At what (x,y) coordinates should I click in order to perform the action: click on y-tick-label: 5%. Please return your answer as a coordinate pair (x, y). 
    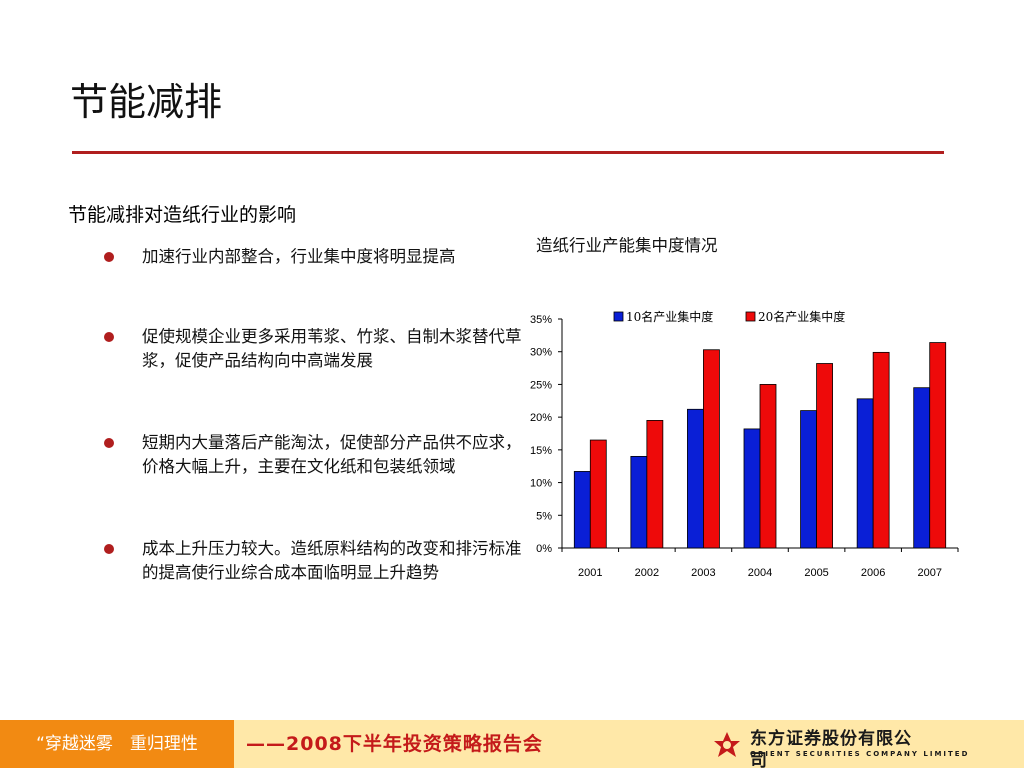
    Looking at the image, I should click on (544, 516).